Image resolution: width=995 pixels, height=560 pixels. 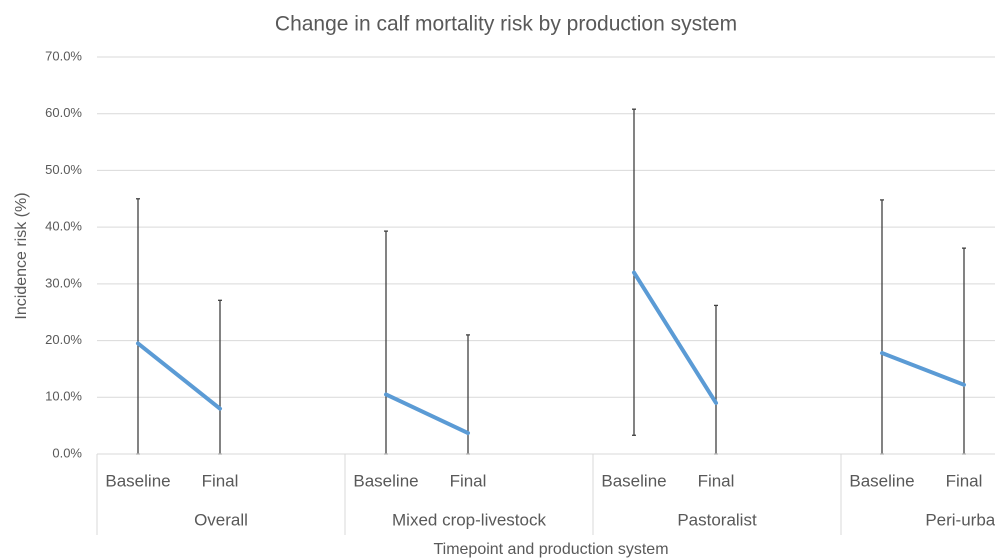 I want to click on y-tick-label: 0.0%, so click(x=67, y=452).